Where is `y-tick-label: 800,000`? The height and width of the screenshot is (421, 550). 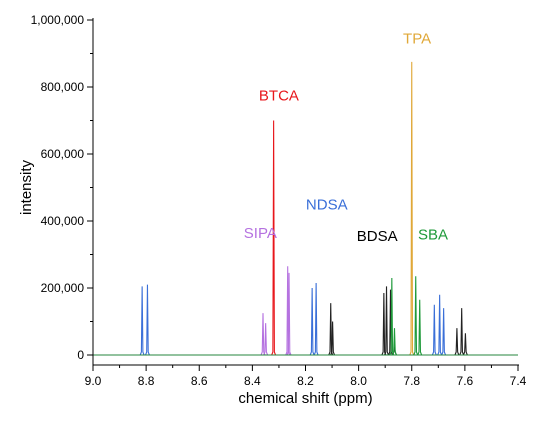 y-tick-label: 800,000 is located at coordinates (63, 87).